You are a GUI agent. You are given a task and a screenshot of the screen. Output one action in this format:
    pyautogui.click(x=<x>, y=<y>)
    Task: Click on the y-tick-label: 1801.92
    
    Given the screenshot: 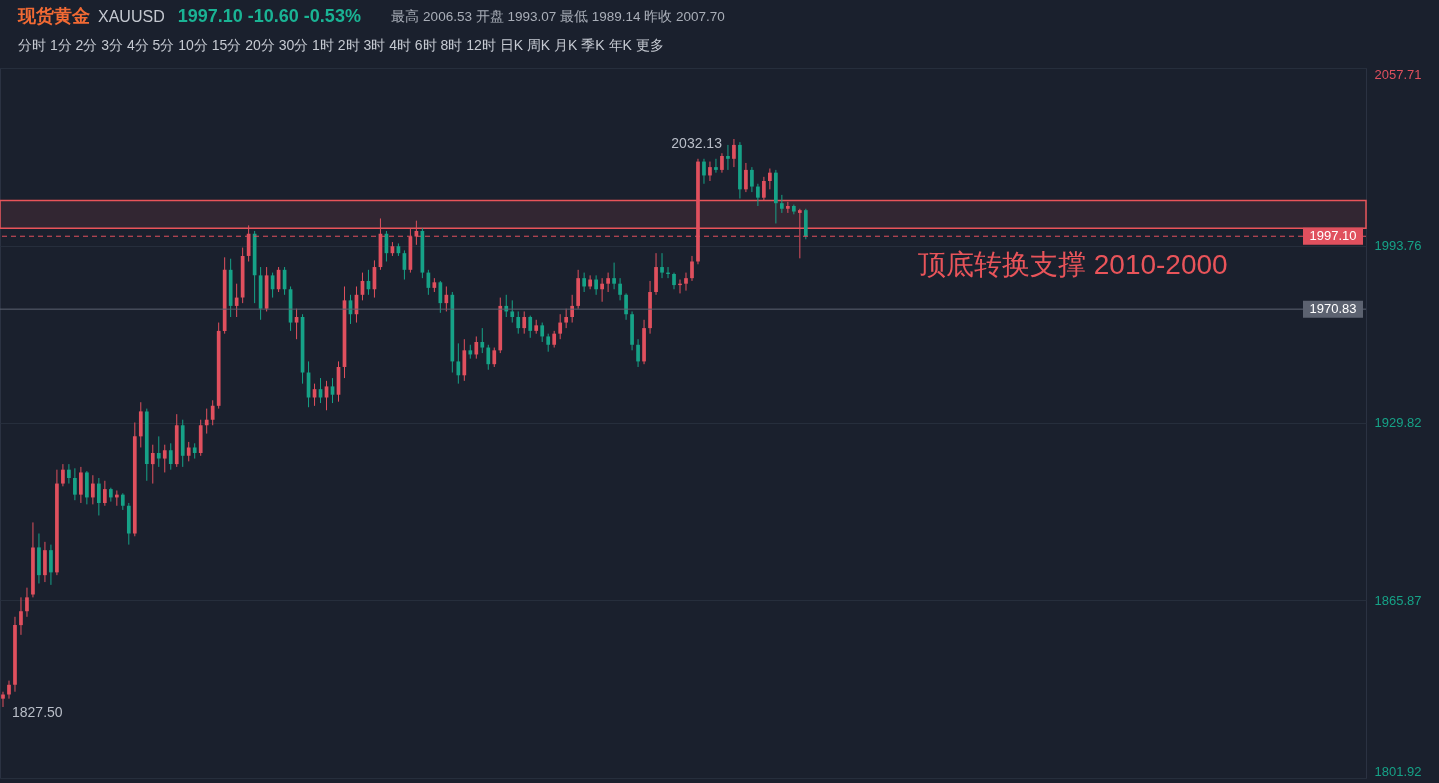 What is the action you would take?
    pyautogui.click(x=1398, y=771)
    